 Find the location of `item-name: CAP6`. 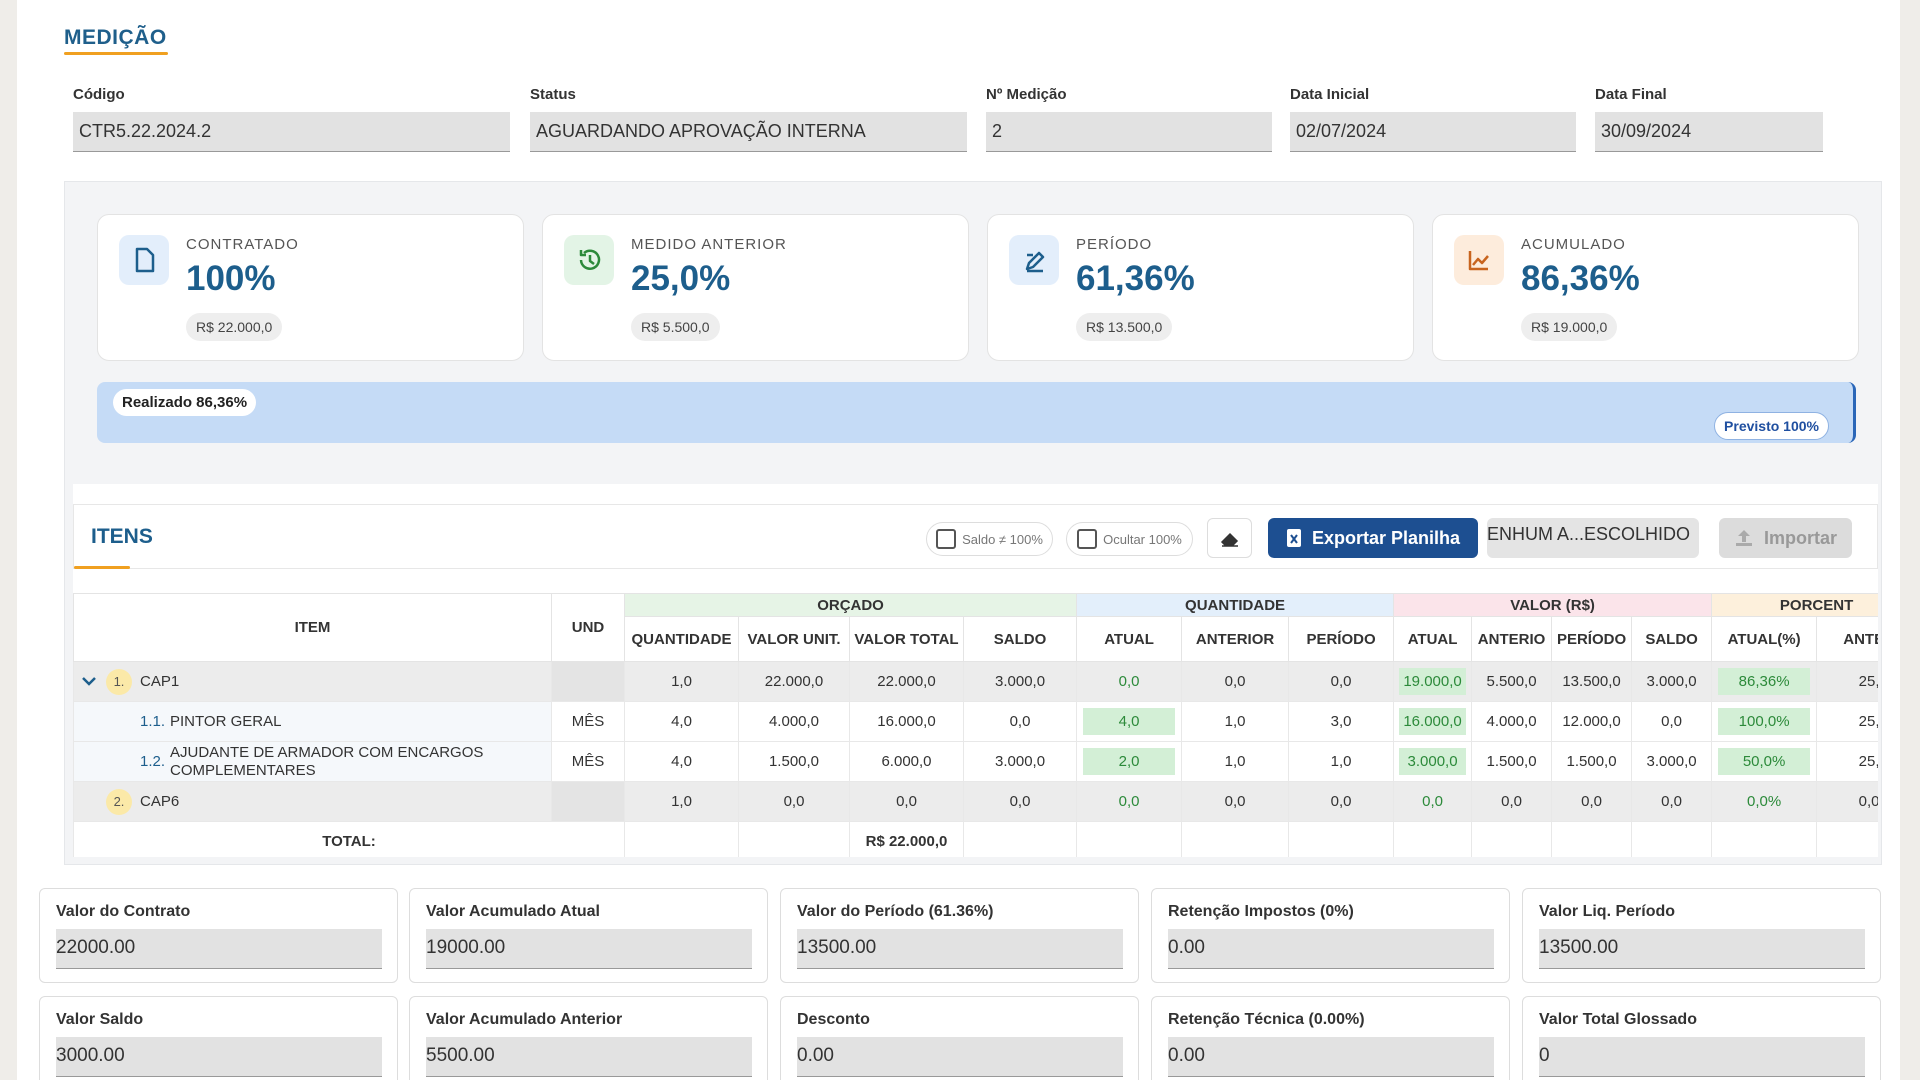

item-name: CAP6 is located at coordinates (160, 801).